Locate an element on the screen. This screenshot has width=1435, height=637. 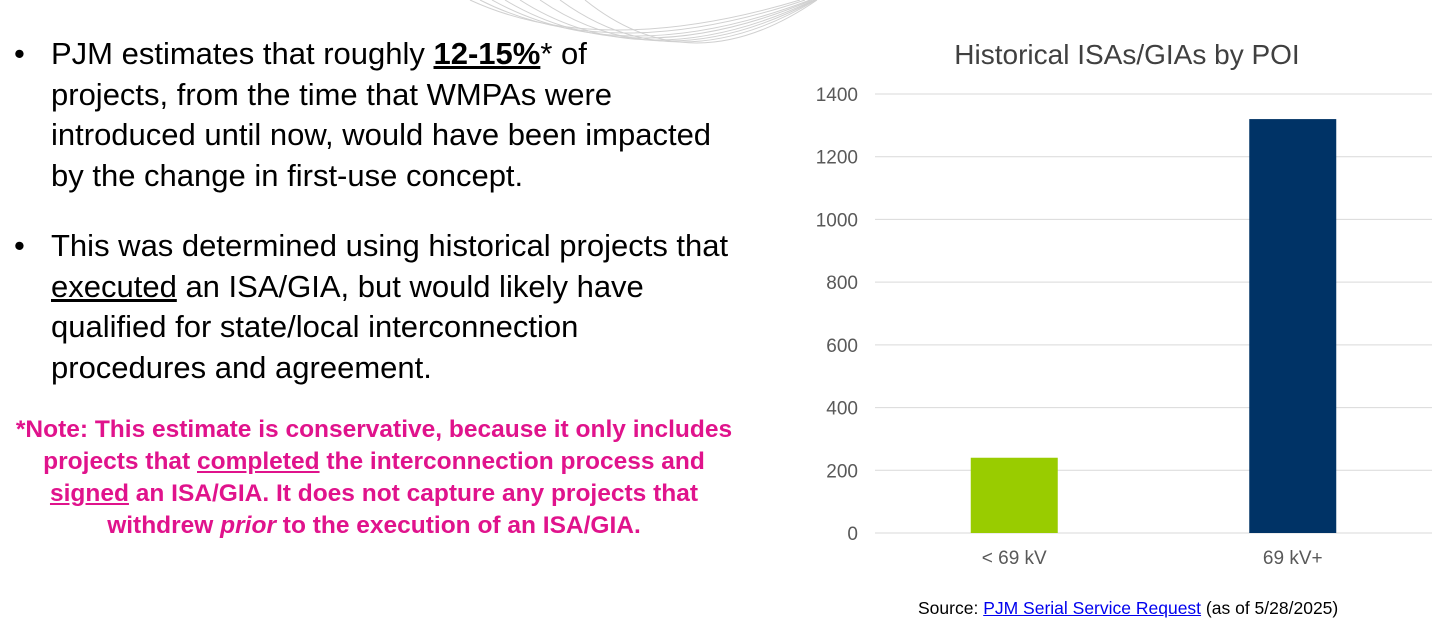
bullet-estimate-text-start: PJM estimates that roughly is located at coordinates (242, 53).